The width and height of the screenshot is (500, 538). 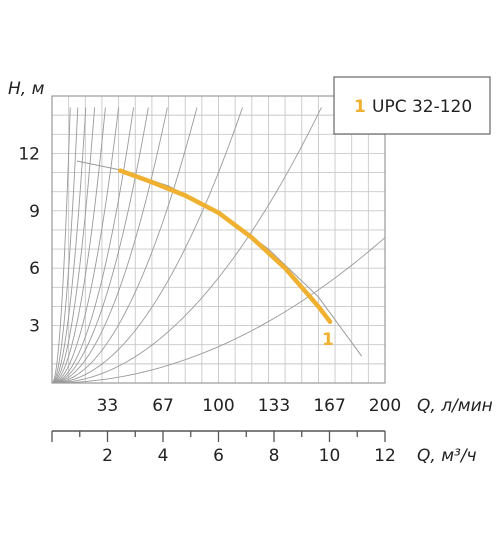 What do you see at coordinates (330, 456) in the screenshot?
I see `x2-tick-label: 10` at bounding box center [330, 456].